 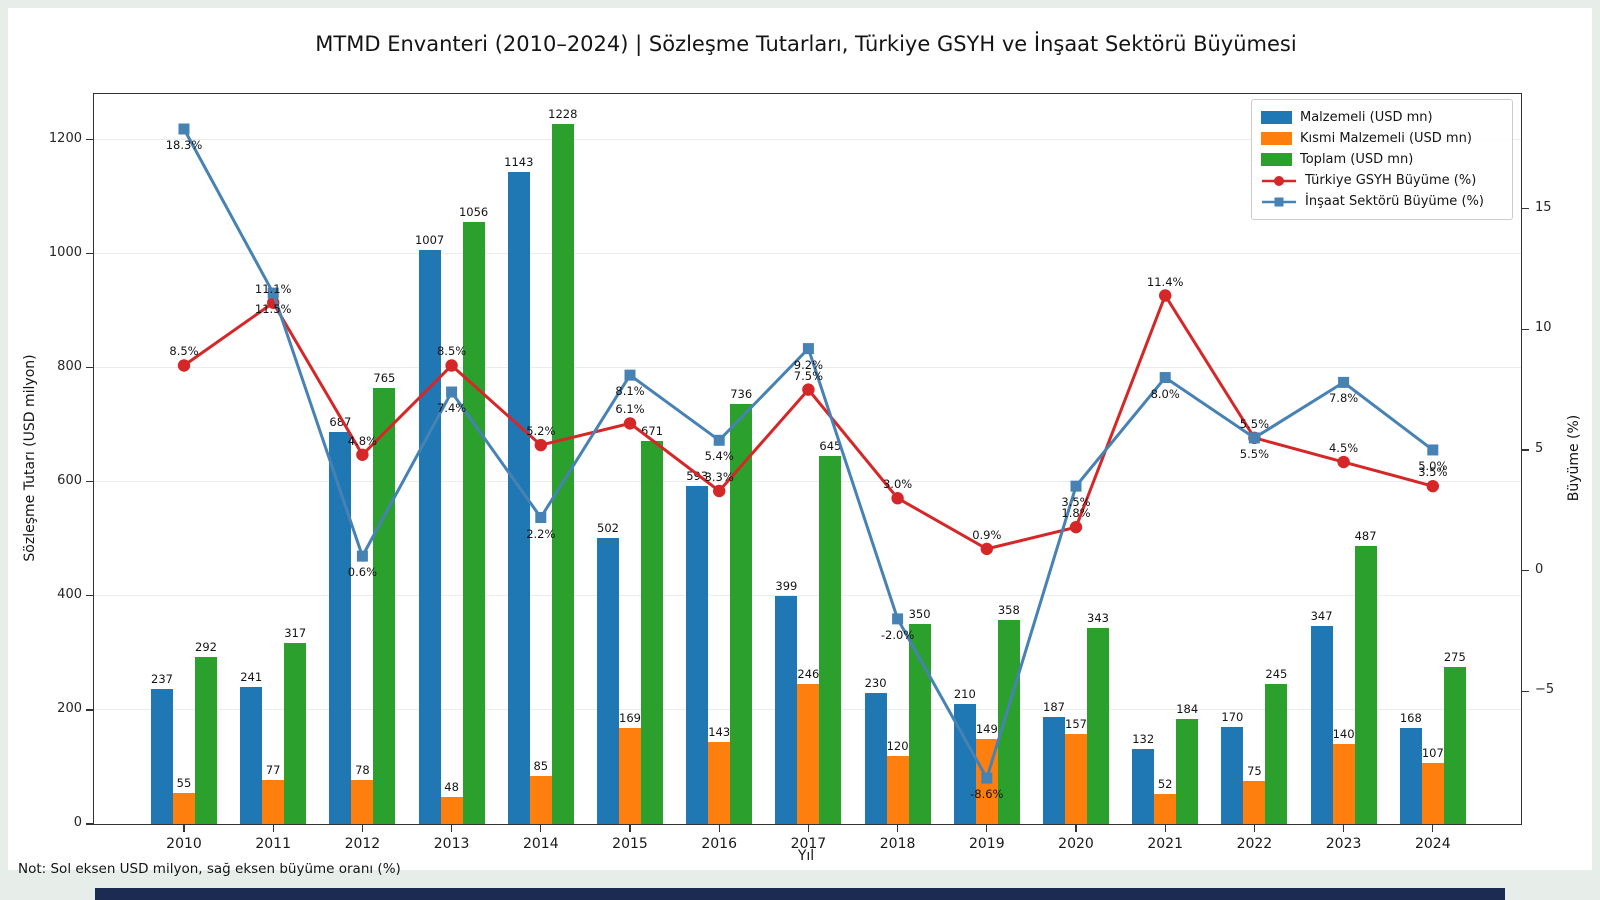 What do you see at coordinates (519, 162) in the screenshot?
I see `bar-value-label: 1143` at bounding box center [519, 162].